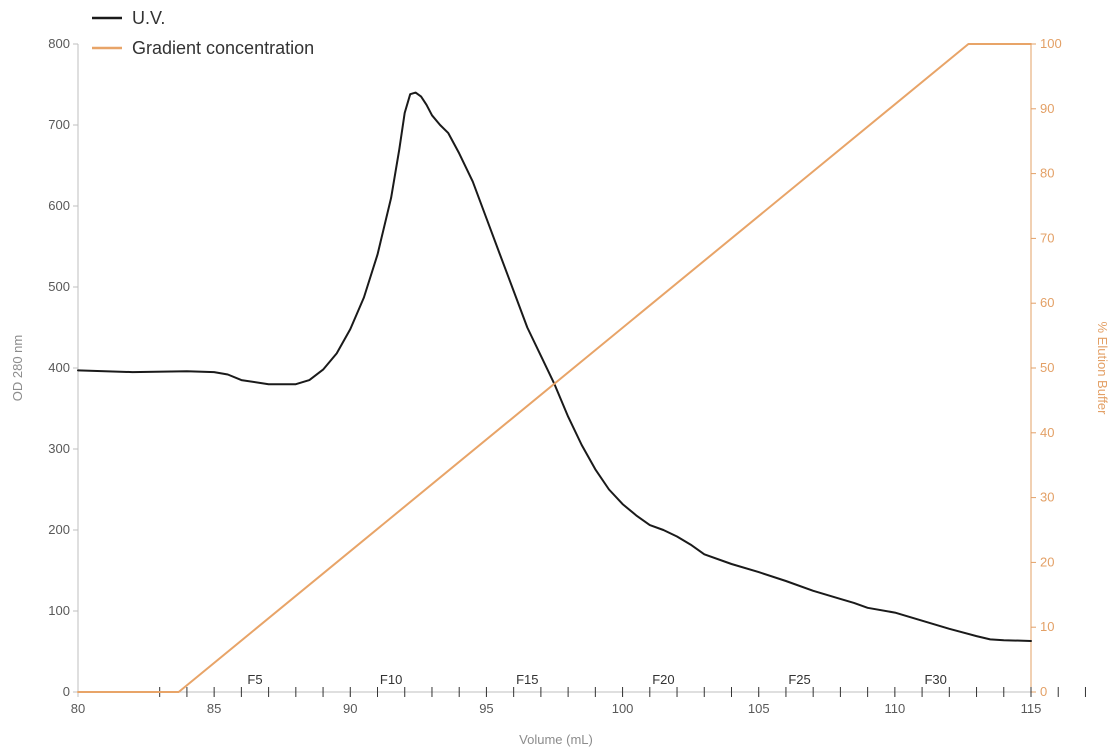  I want to click on legend-label: Gradient concentration, so click(223, 48).